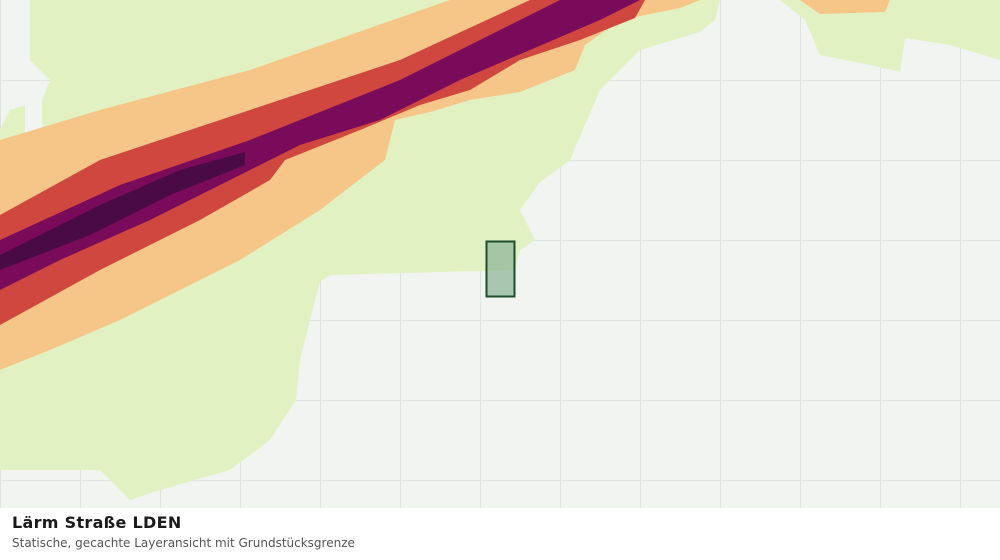 The width and height of the screenshot is (1000, 560). Describe the element at coordinates (97, 522) in the screenshot. I see `map-title: Lärm Straße LDEN` at that location.